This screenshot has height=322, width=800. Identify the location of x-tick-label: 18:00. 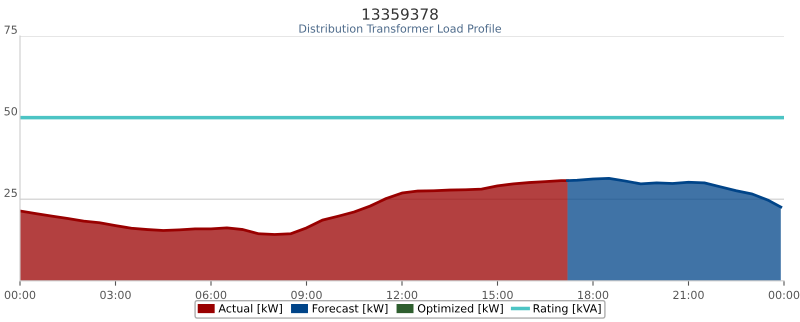
(593, 295).